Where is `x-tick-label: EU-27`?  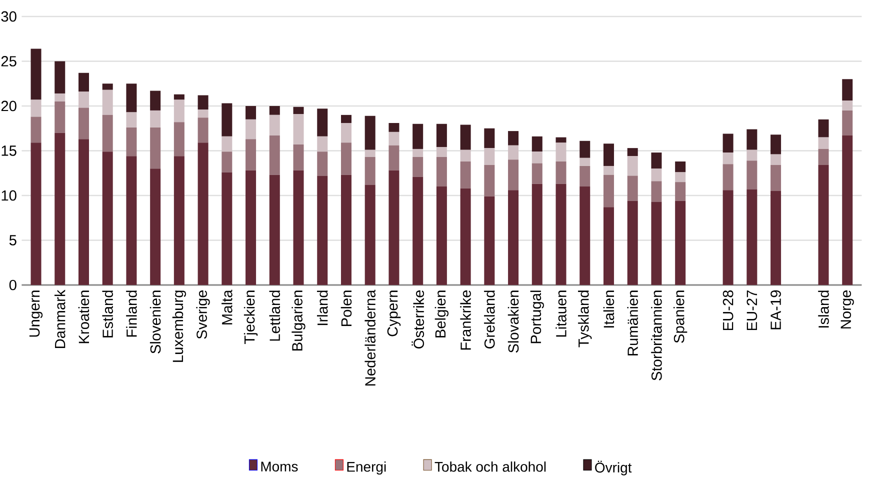 x-tick-label: EU-27 is located at coordinates (752, 310).